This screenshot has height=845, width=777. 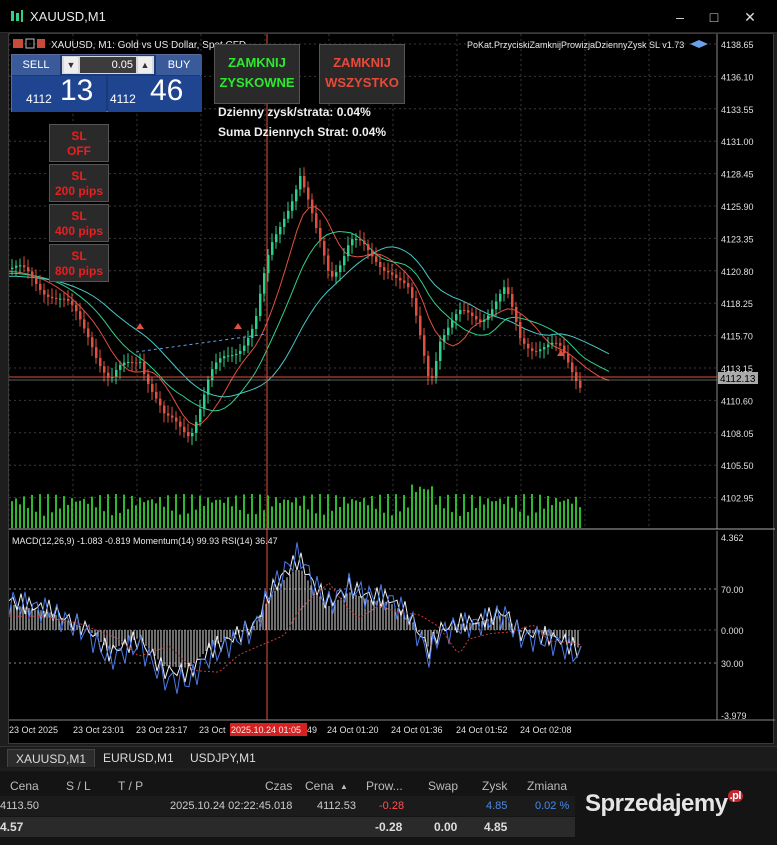 I want to click on buy-button: BUY, so click(x=179, y=65).